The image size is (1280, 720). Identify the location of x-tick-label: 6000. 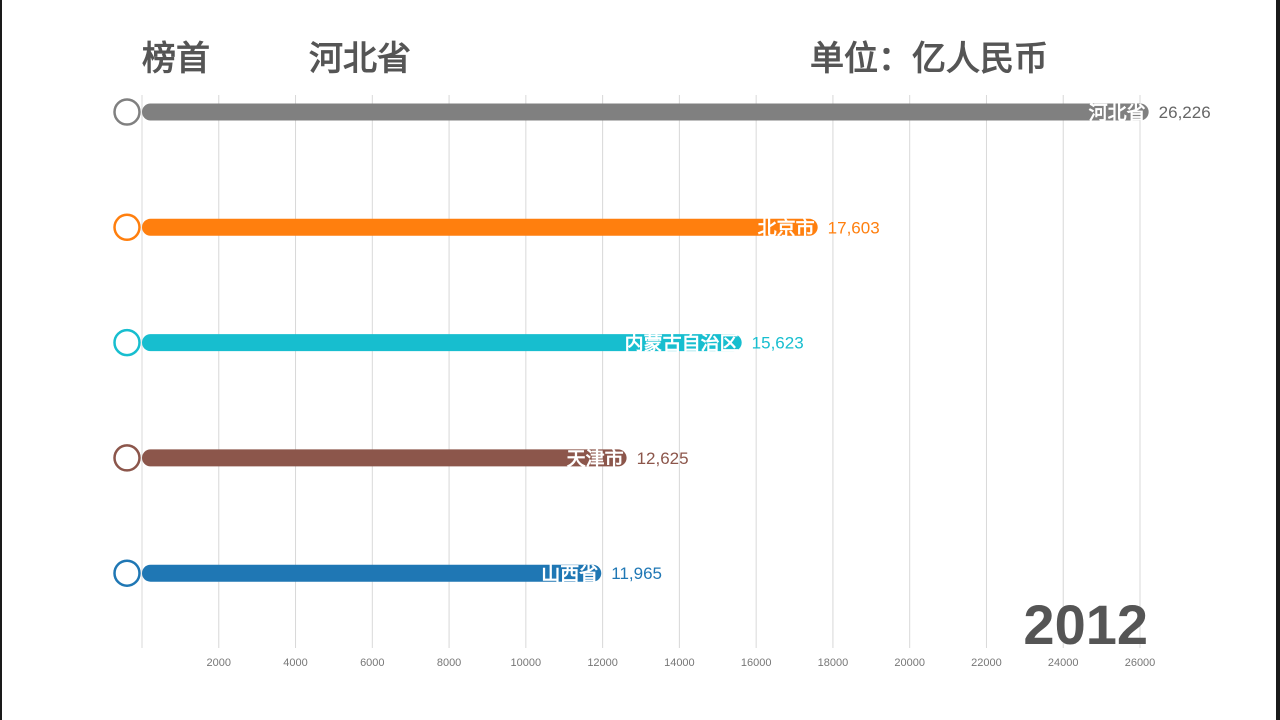
(372, 663).